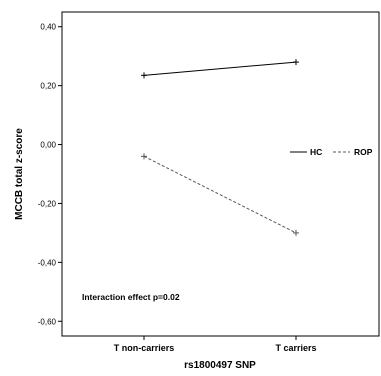 The width and height of the screenshot is (381, 376). What do you see at coordinates (363, 152) in the screenshot?
I see `legend-label-rop: ROP` at bounding box center [363, 152].